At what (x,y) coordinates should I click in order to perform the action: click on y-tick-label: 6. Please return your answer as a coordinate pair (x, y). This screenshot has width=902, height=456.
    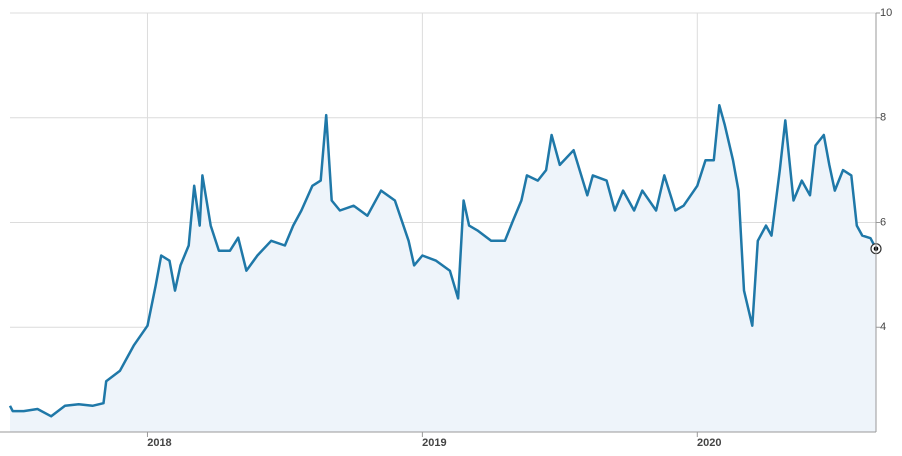
    Looking at the image, I should click on (883, 222).